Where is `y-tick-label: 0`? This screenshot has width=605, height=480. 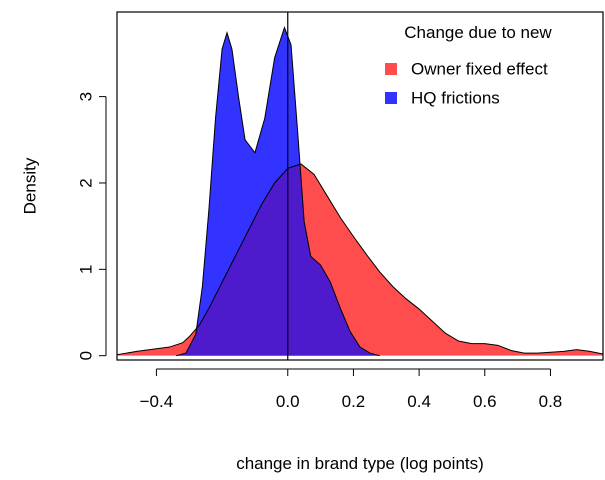 y-tick-label: 0 is located at coordinates (86, 355).